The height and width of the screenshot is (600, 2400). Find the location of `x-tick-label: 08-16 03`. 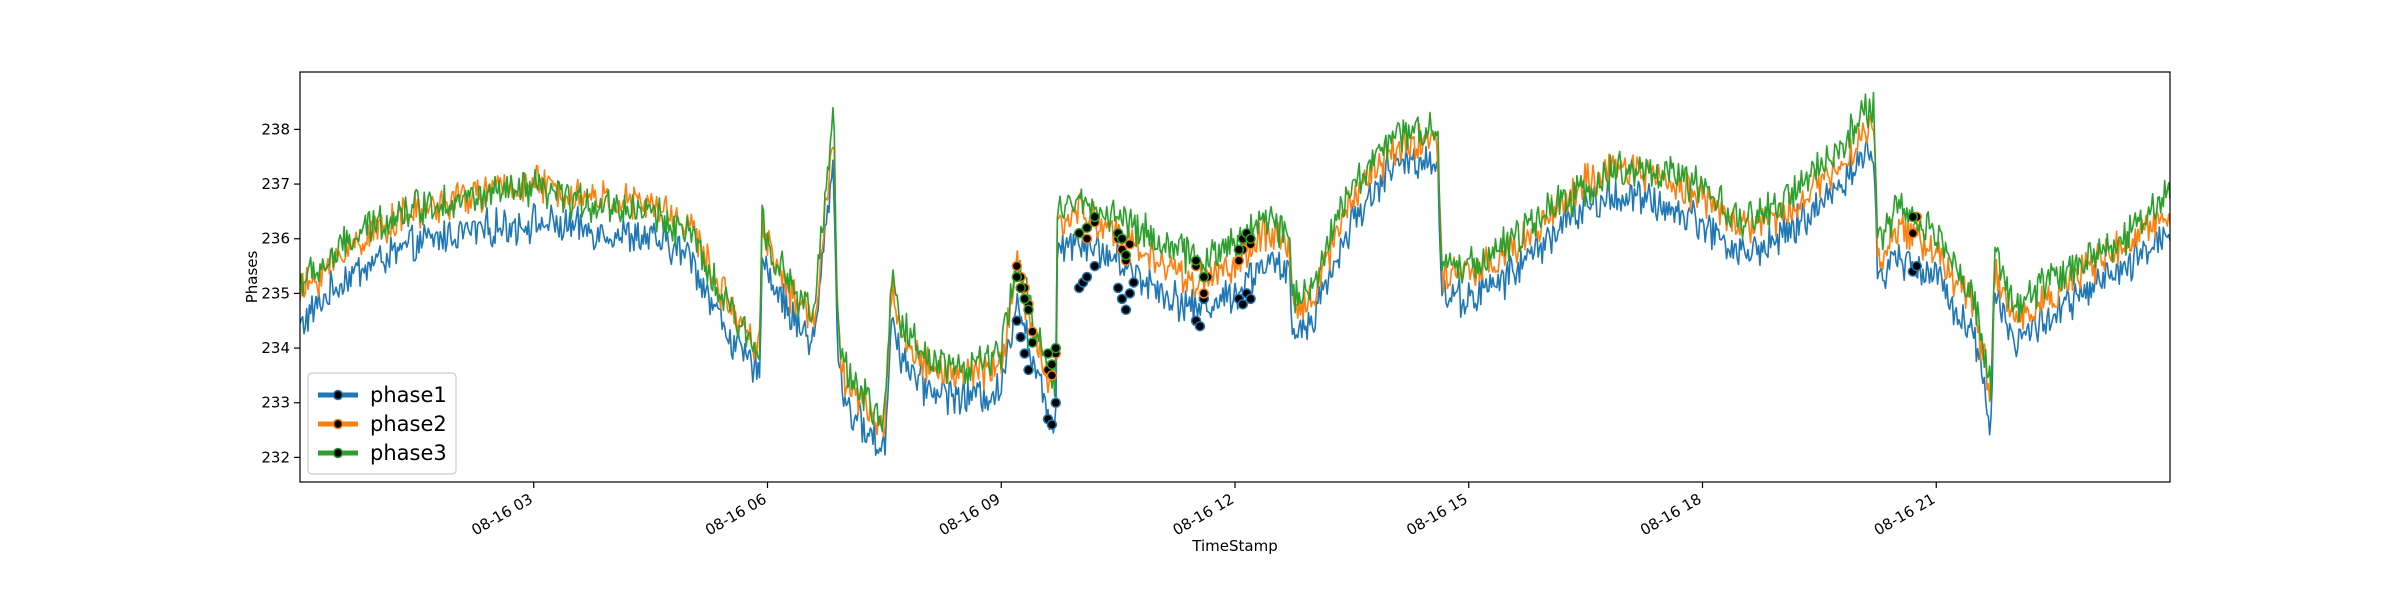

x-tick-label: 08-16 03 is located at coordinates (501, 514).